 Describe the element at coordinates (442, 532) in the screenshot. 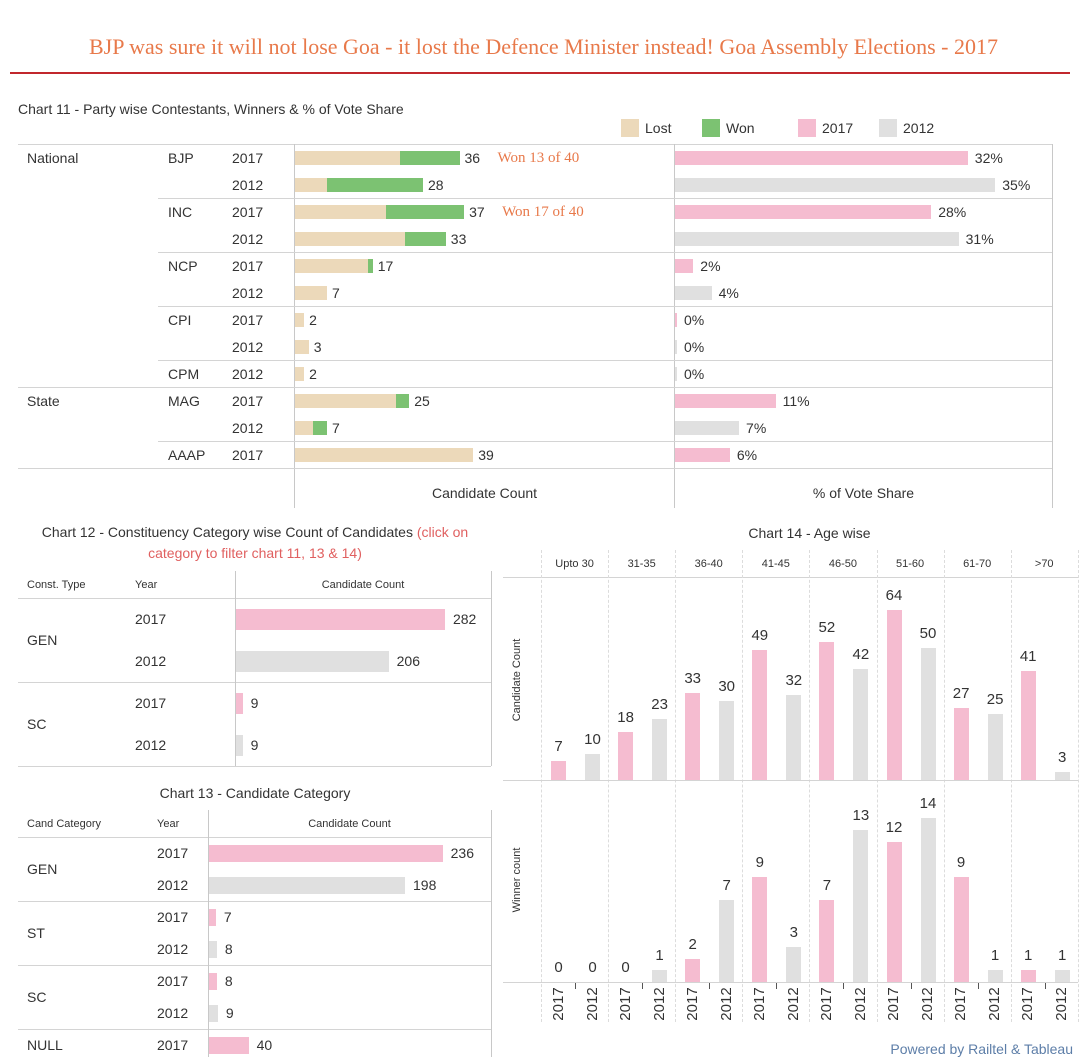

I see `filter-note: (click on` at that location.